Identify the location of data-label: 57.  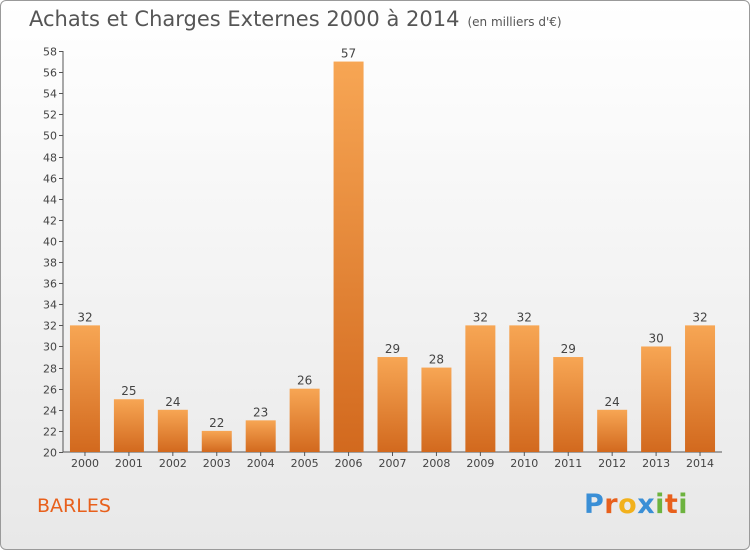
(348, 54).